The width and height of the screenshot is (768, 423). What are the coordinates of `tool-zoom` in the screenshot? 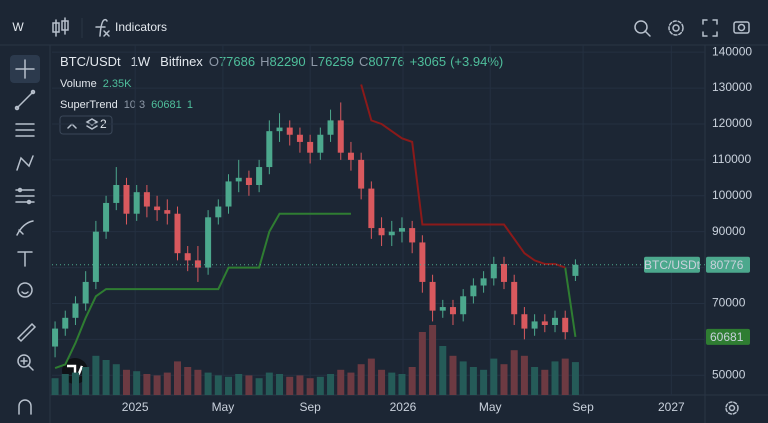 It's located at (25, 362).